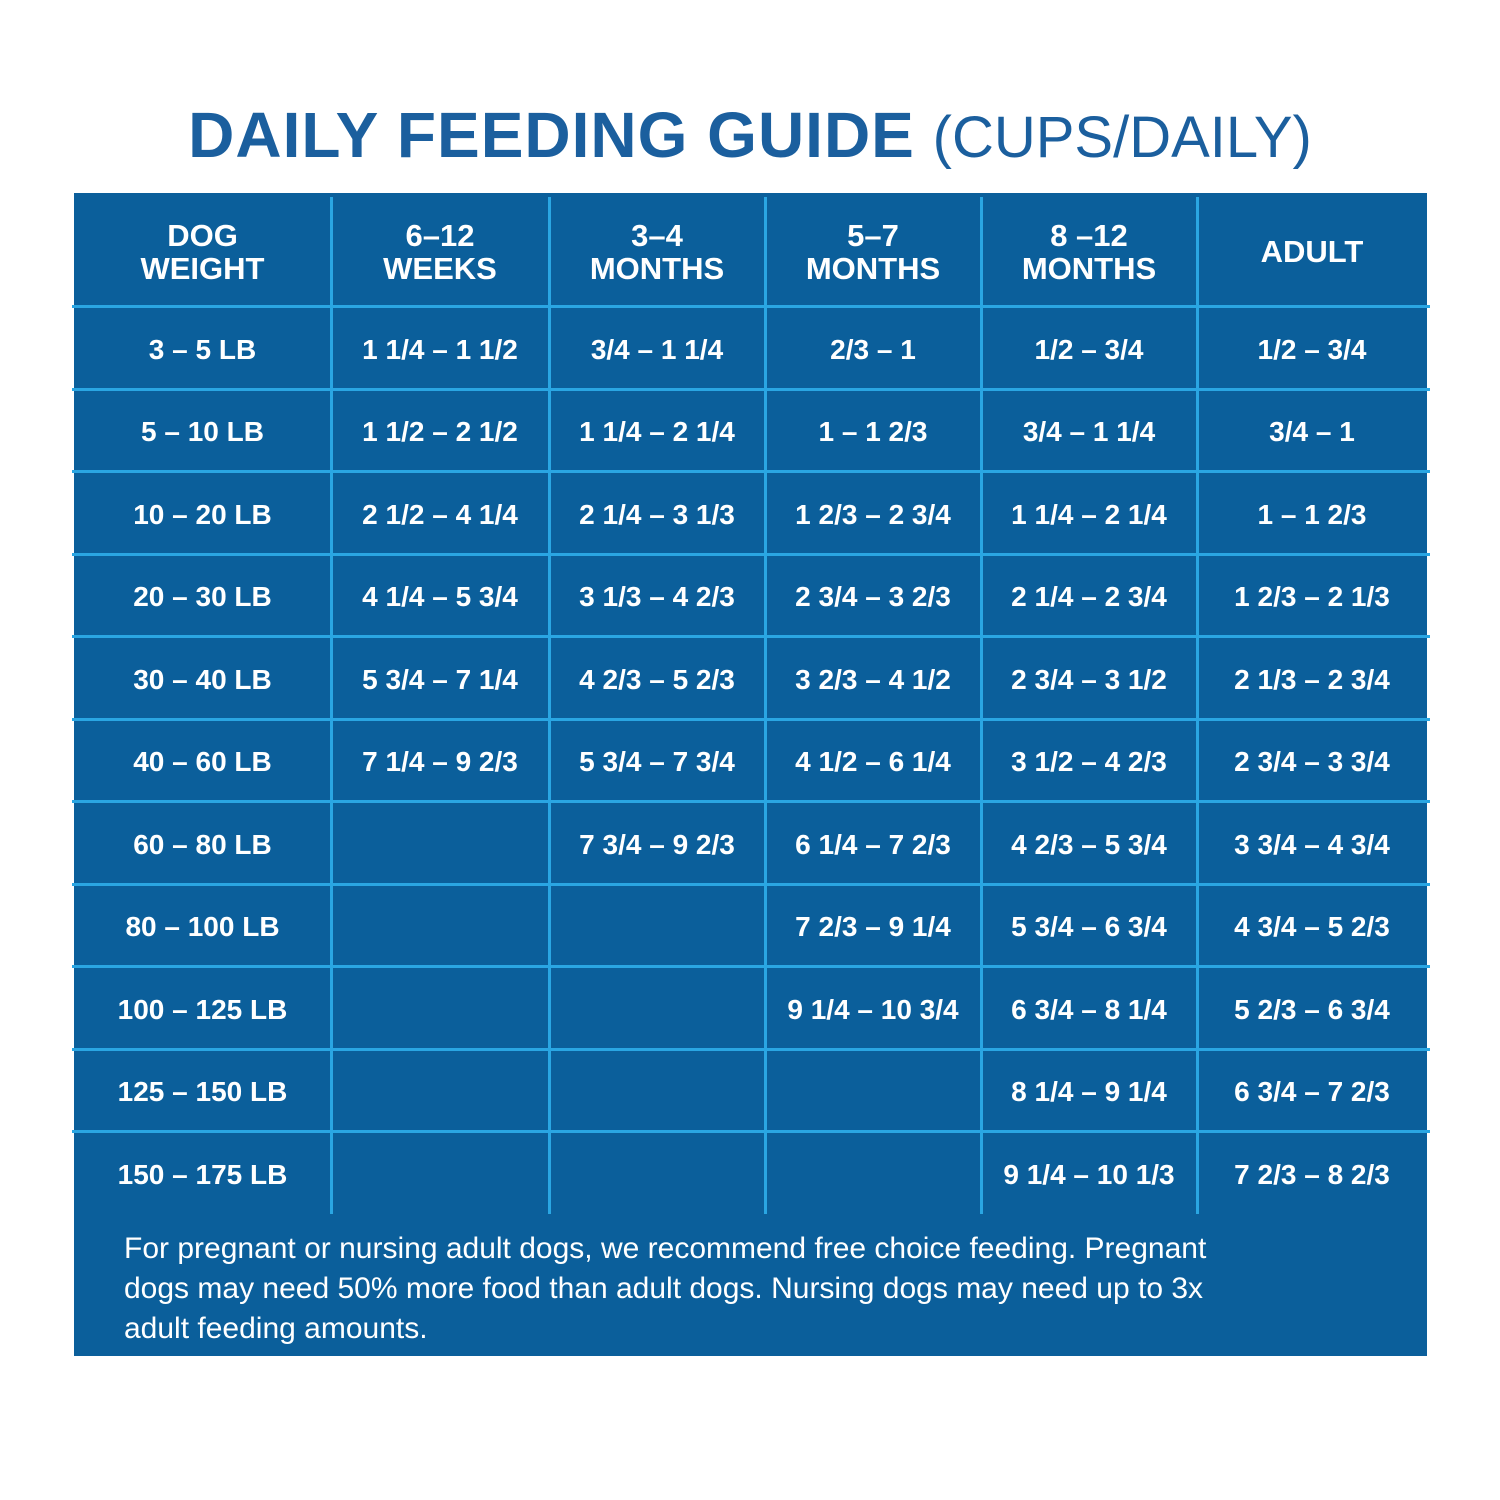 The height and width of the screenshot is (1500, 1500). I want to click on header-line: ADULT, so click(1312, 251).